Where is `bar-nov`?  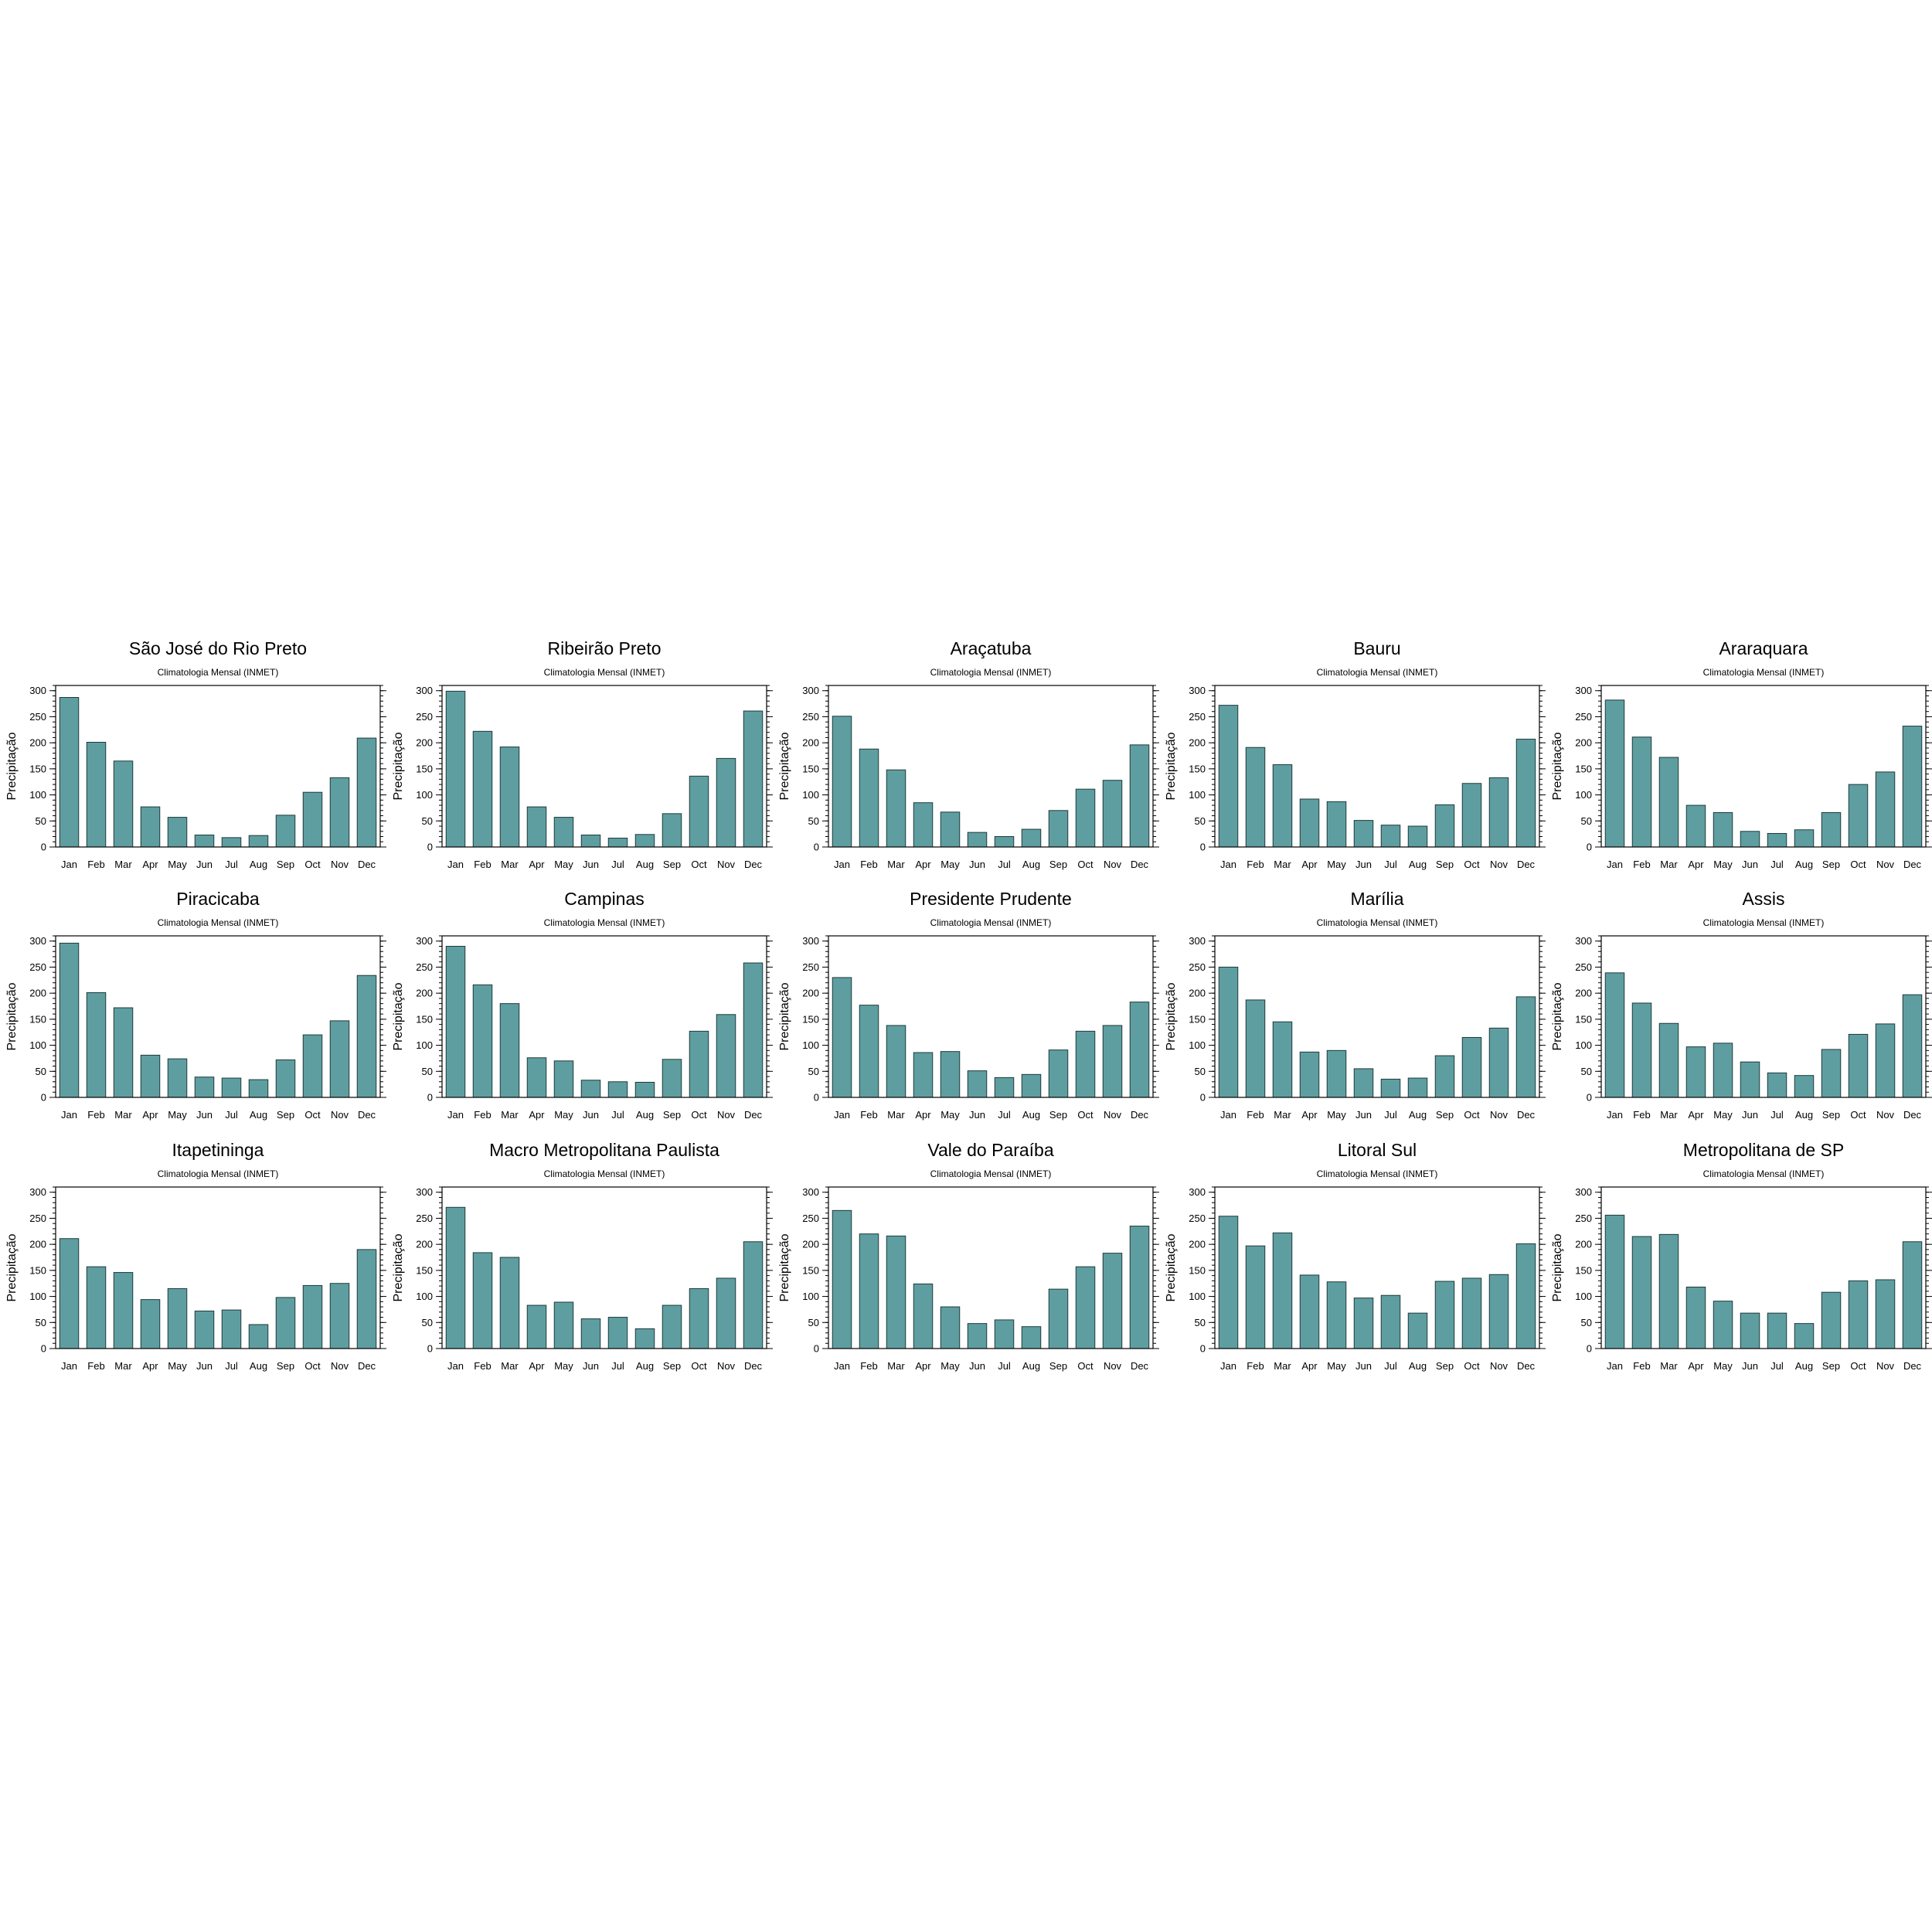 bar-nov is located at coordinates (726, 1313).